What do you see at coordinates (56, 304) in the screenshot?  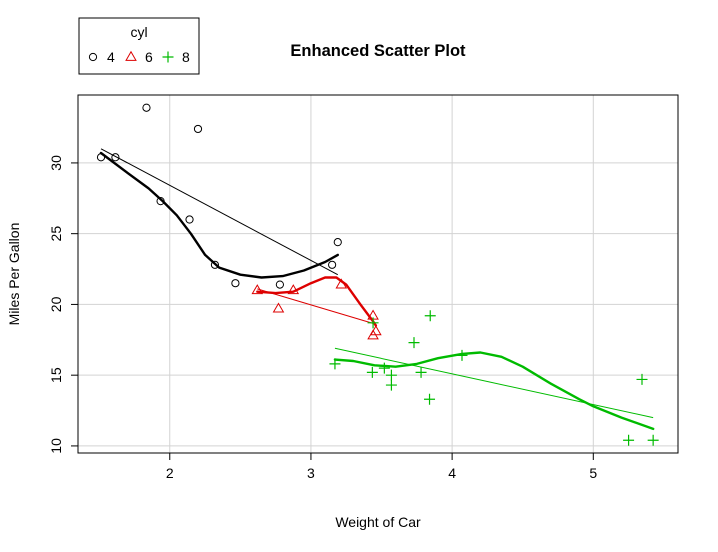 I see `y-tick-label: 20` at bounding box center [56, 304].